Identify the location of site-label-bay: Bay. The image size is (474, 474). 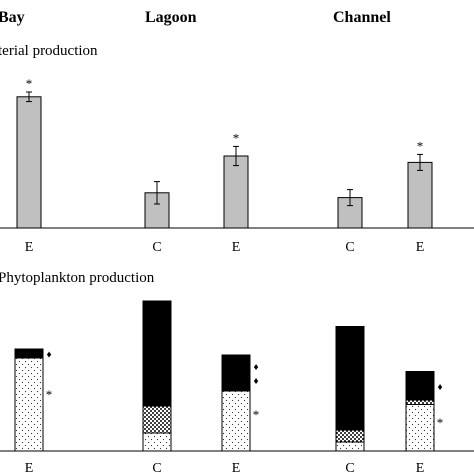
(12, 17).